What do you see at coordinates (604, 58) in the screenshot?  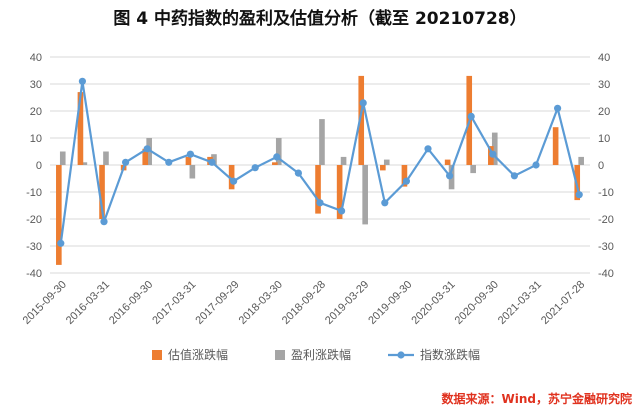 I see `y-tick-label-right: 40` at bounding box center [604, 58].